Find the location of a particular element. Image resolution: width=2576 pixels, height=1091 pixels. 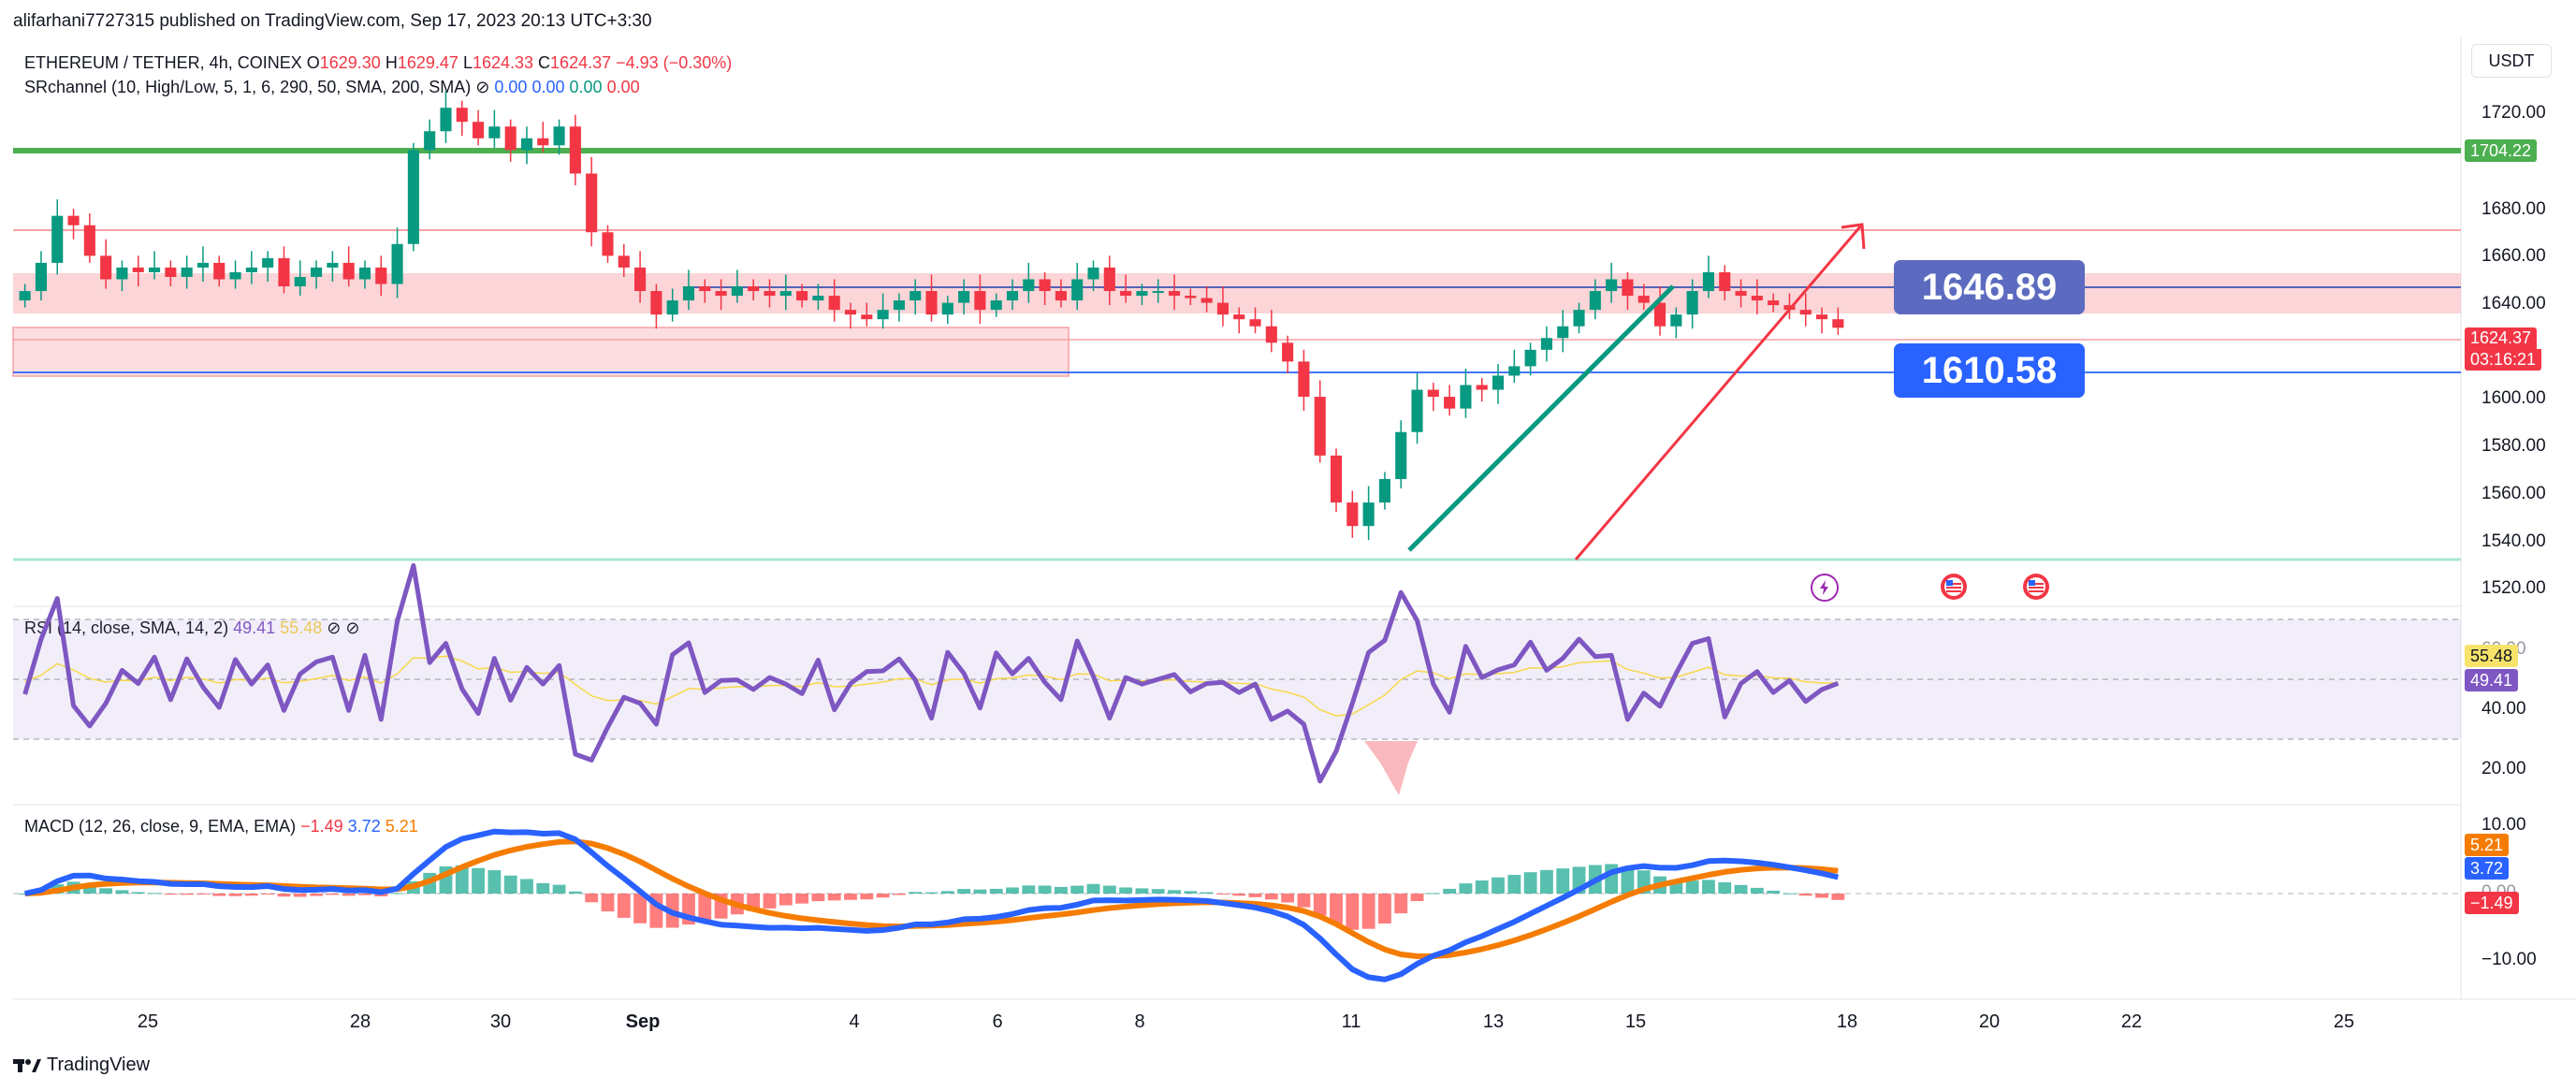

upper-level-badge: 1646.89 is located at coordinates (1989, 287).